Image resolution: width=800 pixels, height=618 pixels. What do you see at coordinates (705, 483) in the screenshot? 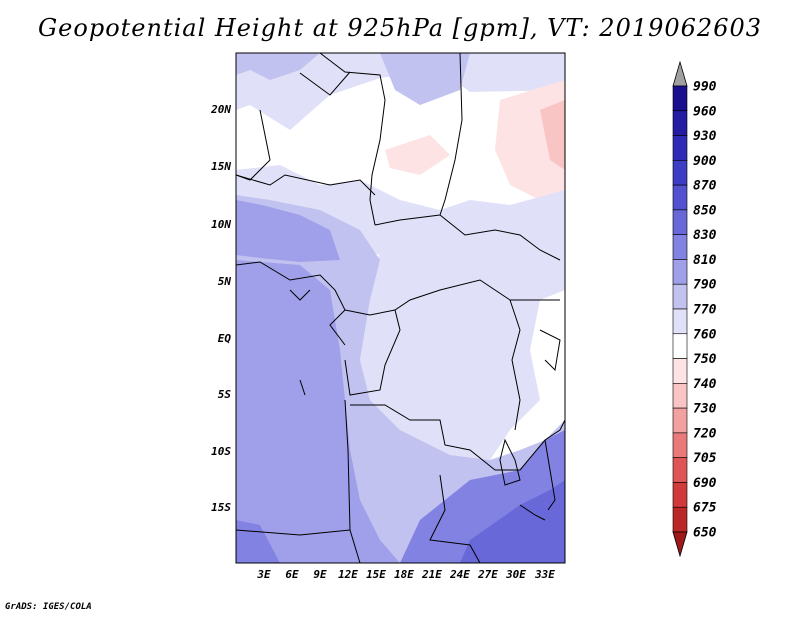
I see `colorbar-label: 690` at bounding box center [705, 483].